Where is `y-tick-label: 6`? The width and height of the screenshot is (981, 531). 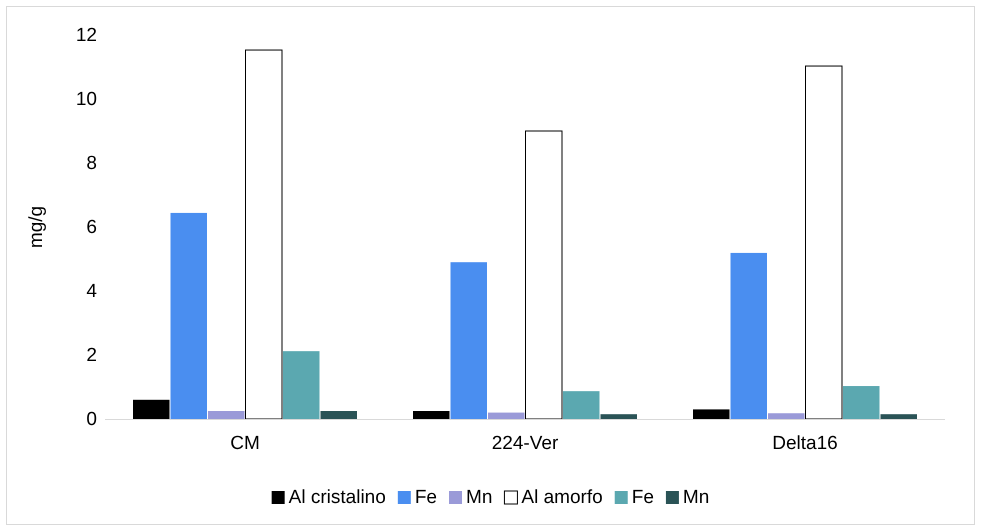 y-tick-label: 6 is located at coordinates (91, 227).